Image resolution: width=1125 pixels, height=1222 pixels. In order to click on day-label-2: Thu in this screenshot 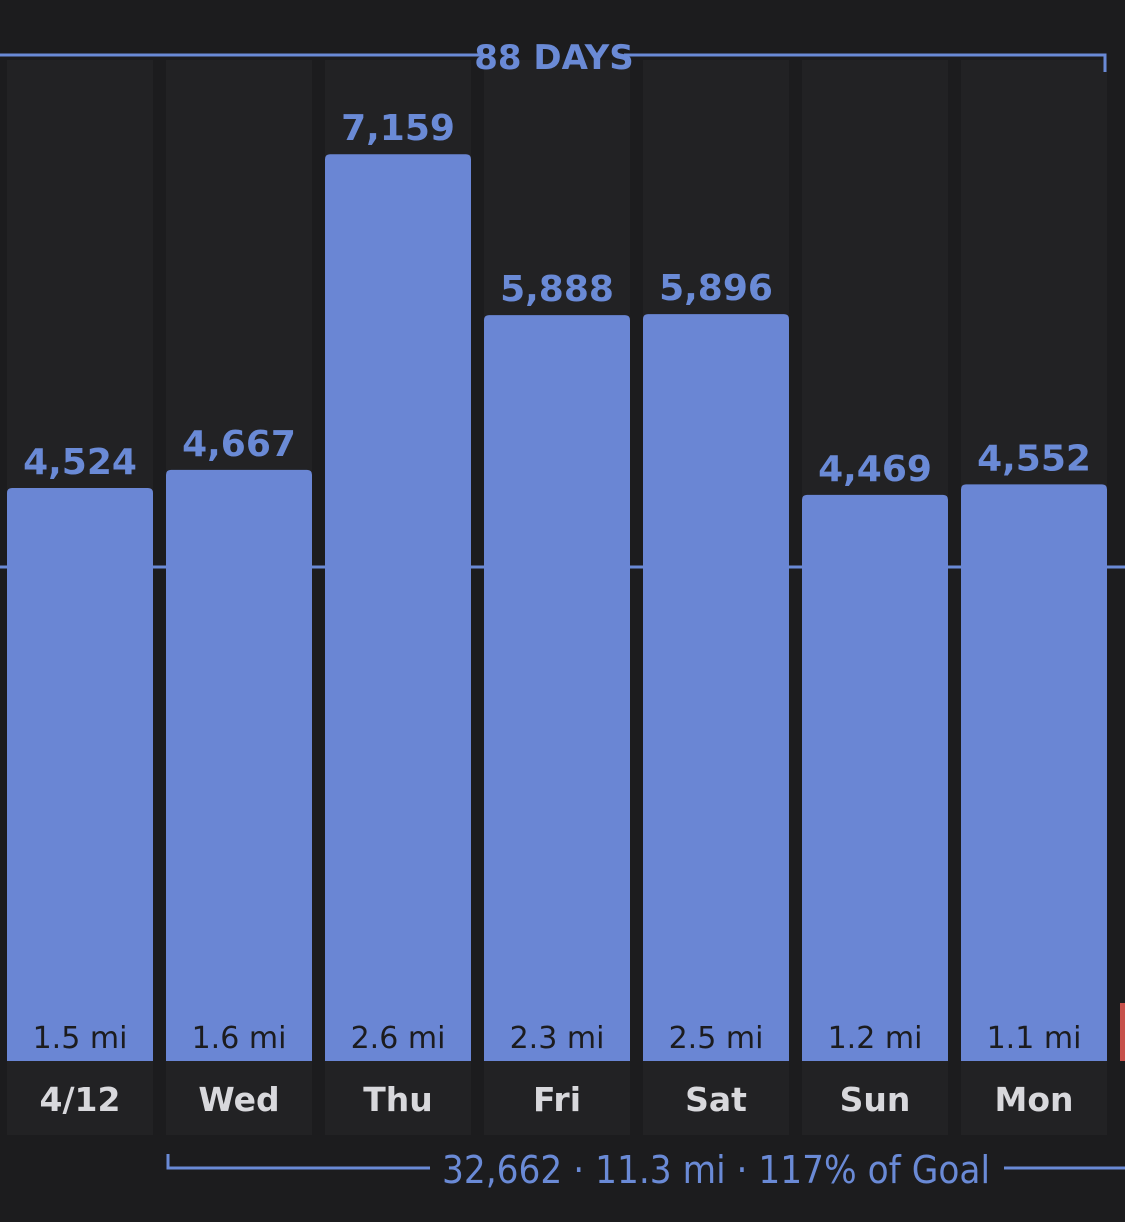, I will do `click(398, 1099)`.